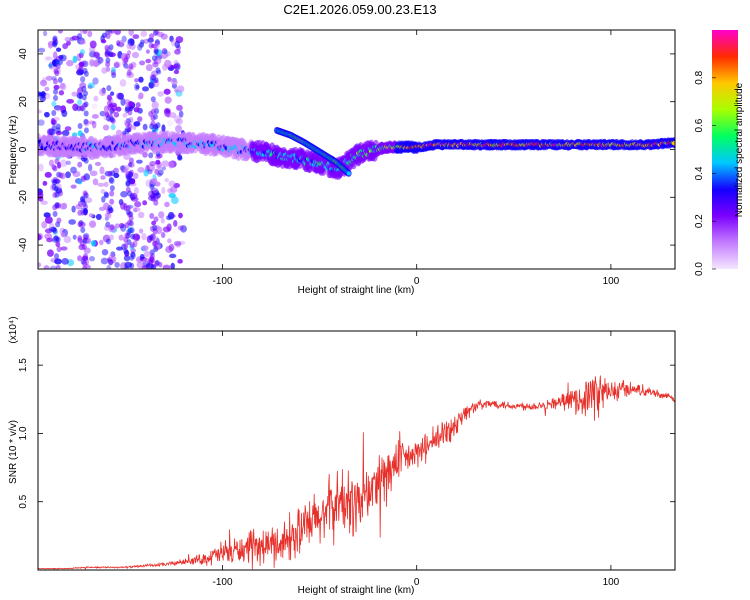 The image size is (750, 600). What do you see at coordinates (13, 150) in the screenshot?
I see `spectrogram-y-axis-label: Frequency (Hz)` at bounding box center [13, 150].